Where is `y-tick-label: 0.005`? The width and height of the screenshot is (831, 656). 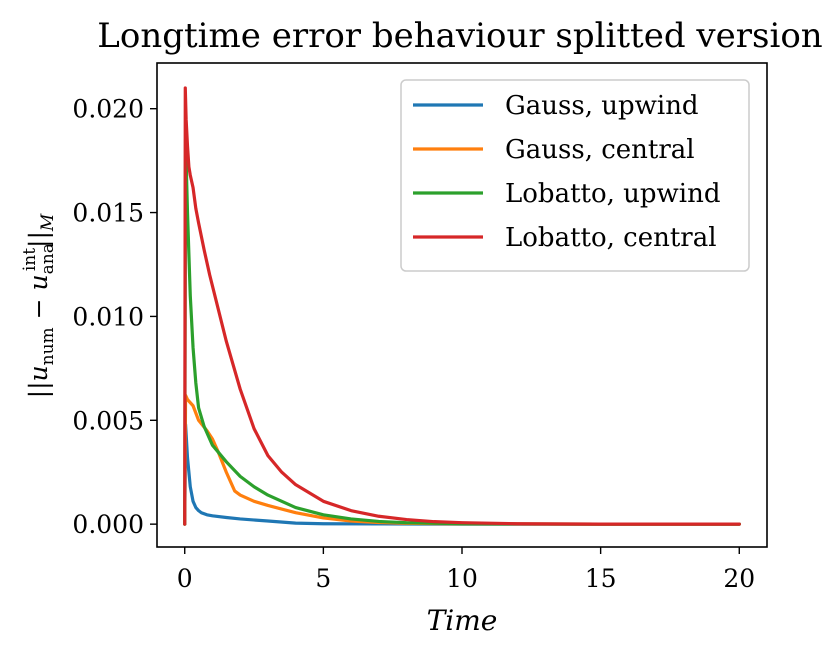 y-tick-label: 0.005 is located at coordinates (108, 420).